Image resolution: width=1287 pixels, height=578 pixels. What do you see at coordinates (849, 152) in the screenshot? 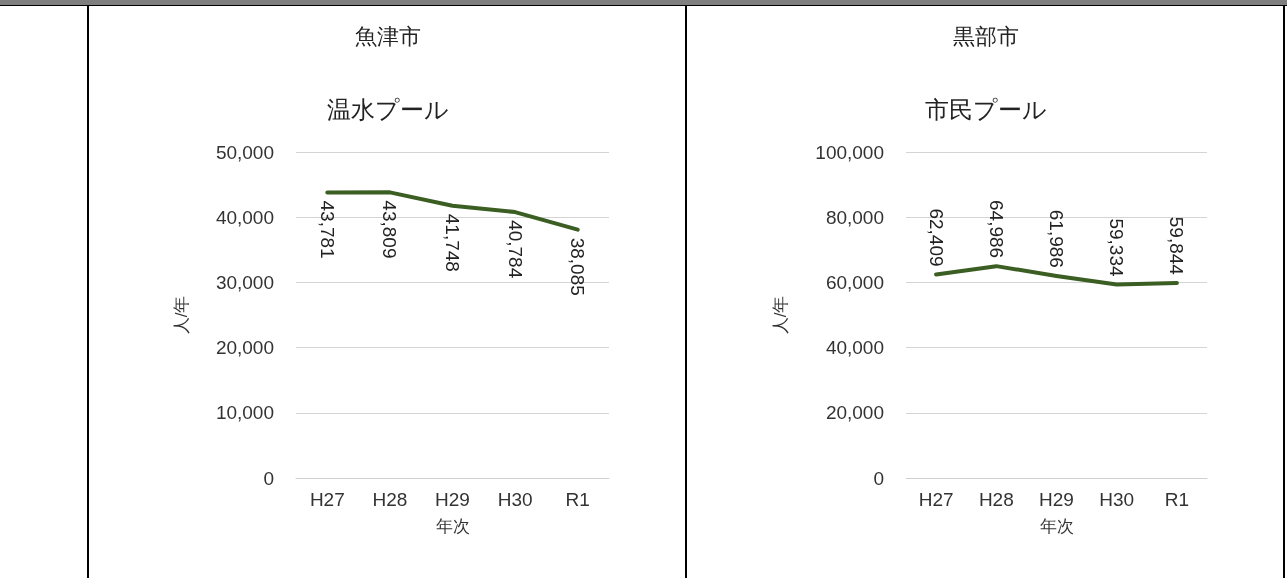
I see `y-tick-label: 100,000` at bounding box center [849, 152].